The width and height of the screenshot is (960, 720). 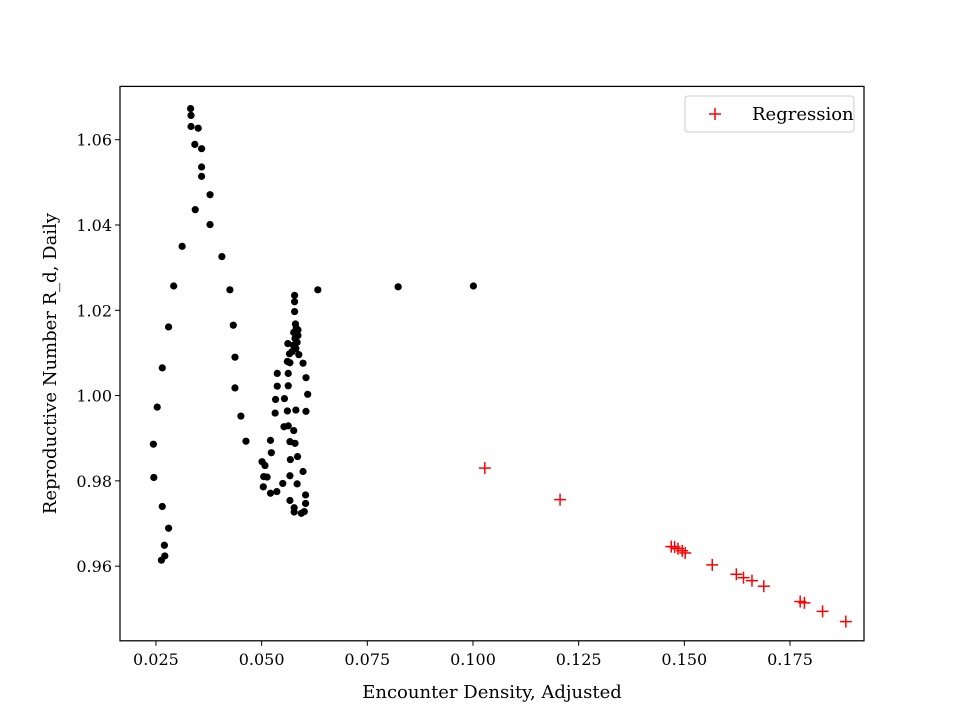 I want to click on x-tick-label: 0.050, so click(x=262, y=659).